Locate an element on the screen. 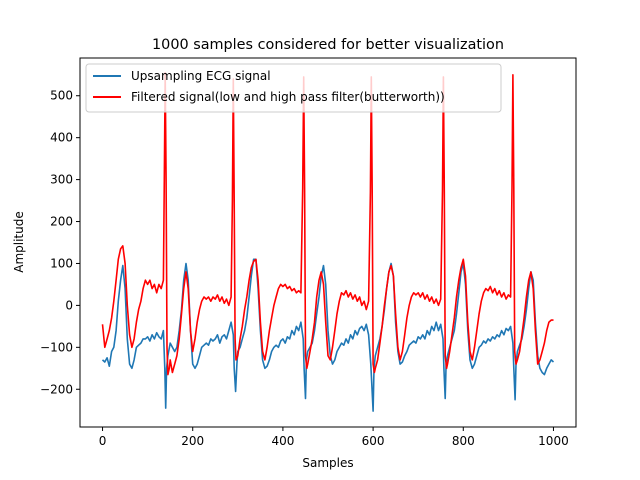 The width and height of the screenshot is (640, 480). y-tick-label: 100 is located at coordinates (61, 263).